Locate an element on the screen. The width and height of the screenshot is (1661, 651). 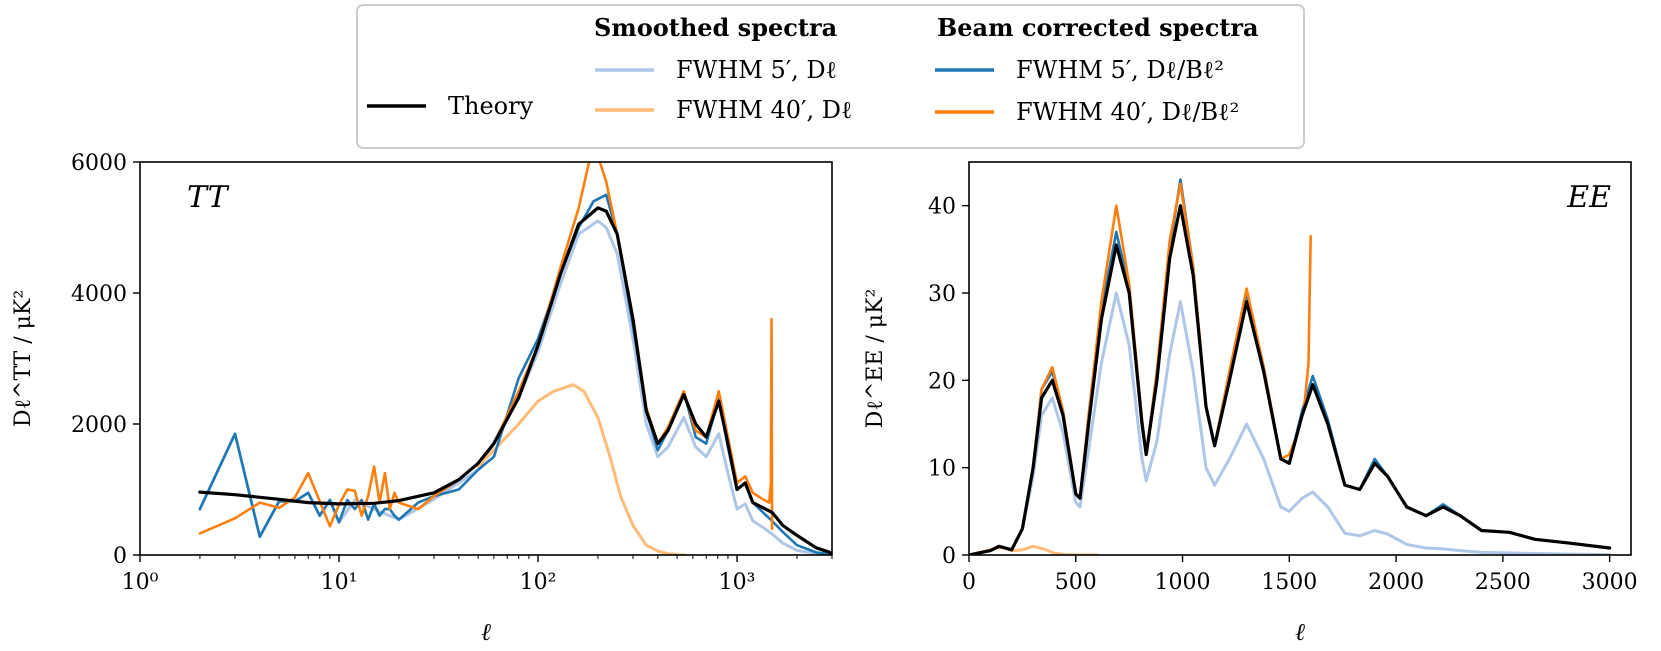
ee-xtick-label: 2500 is located at coordinates (1503, 582).